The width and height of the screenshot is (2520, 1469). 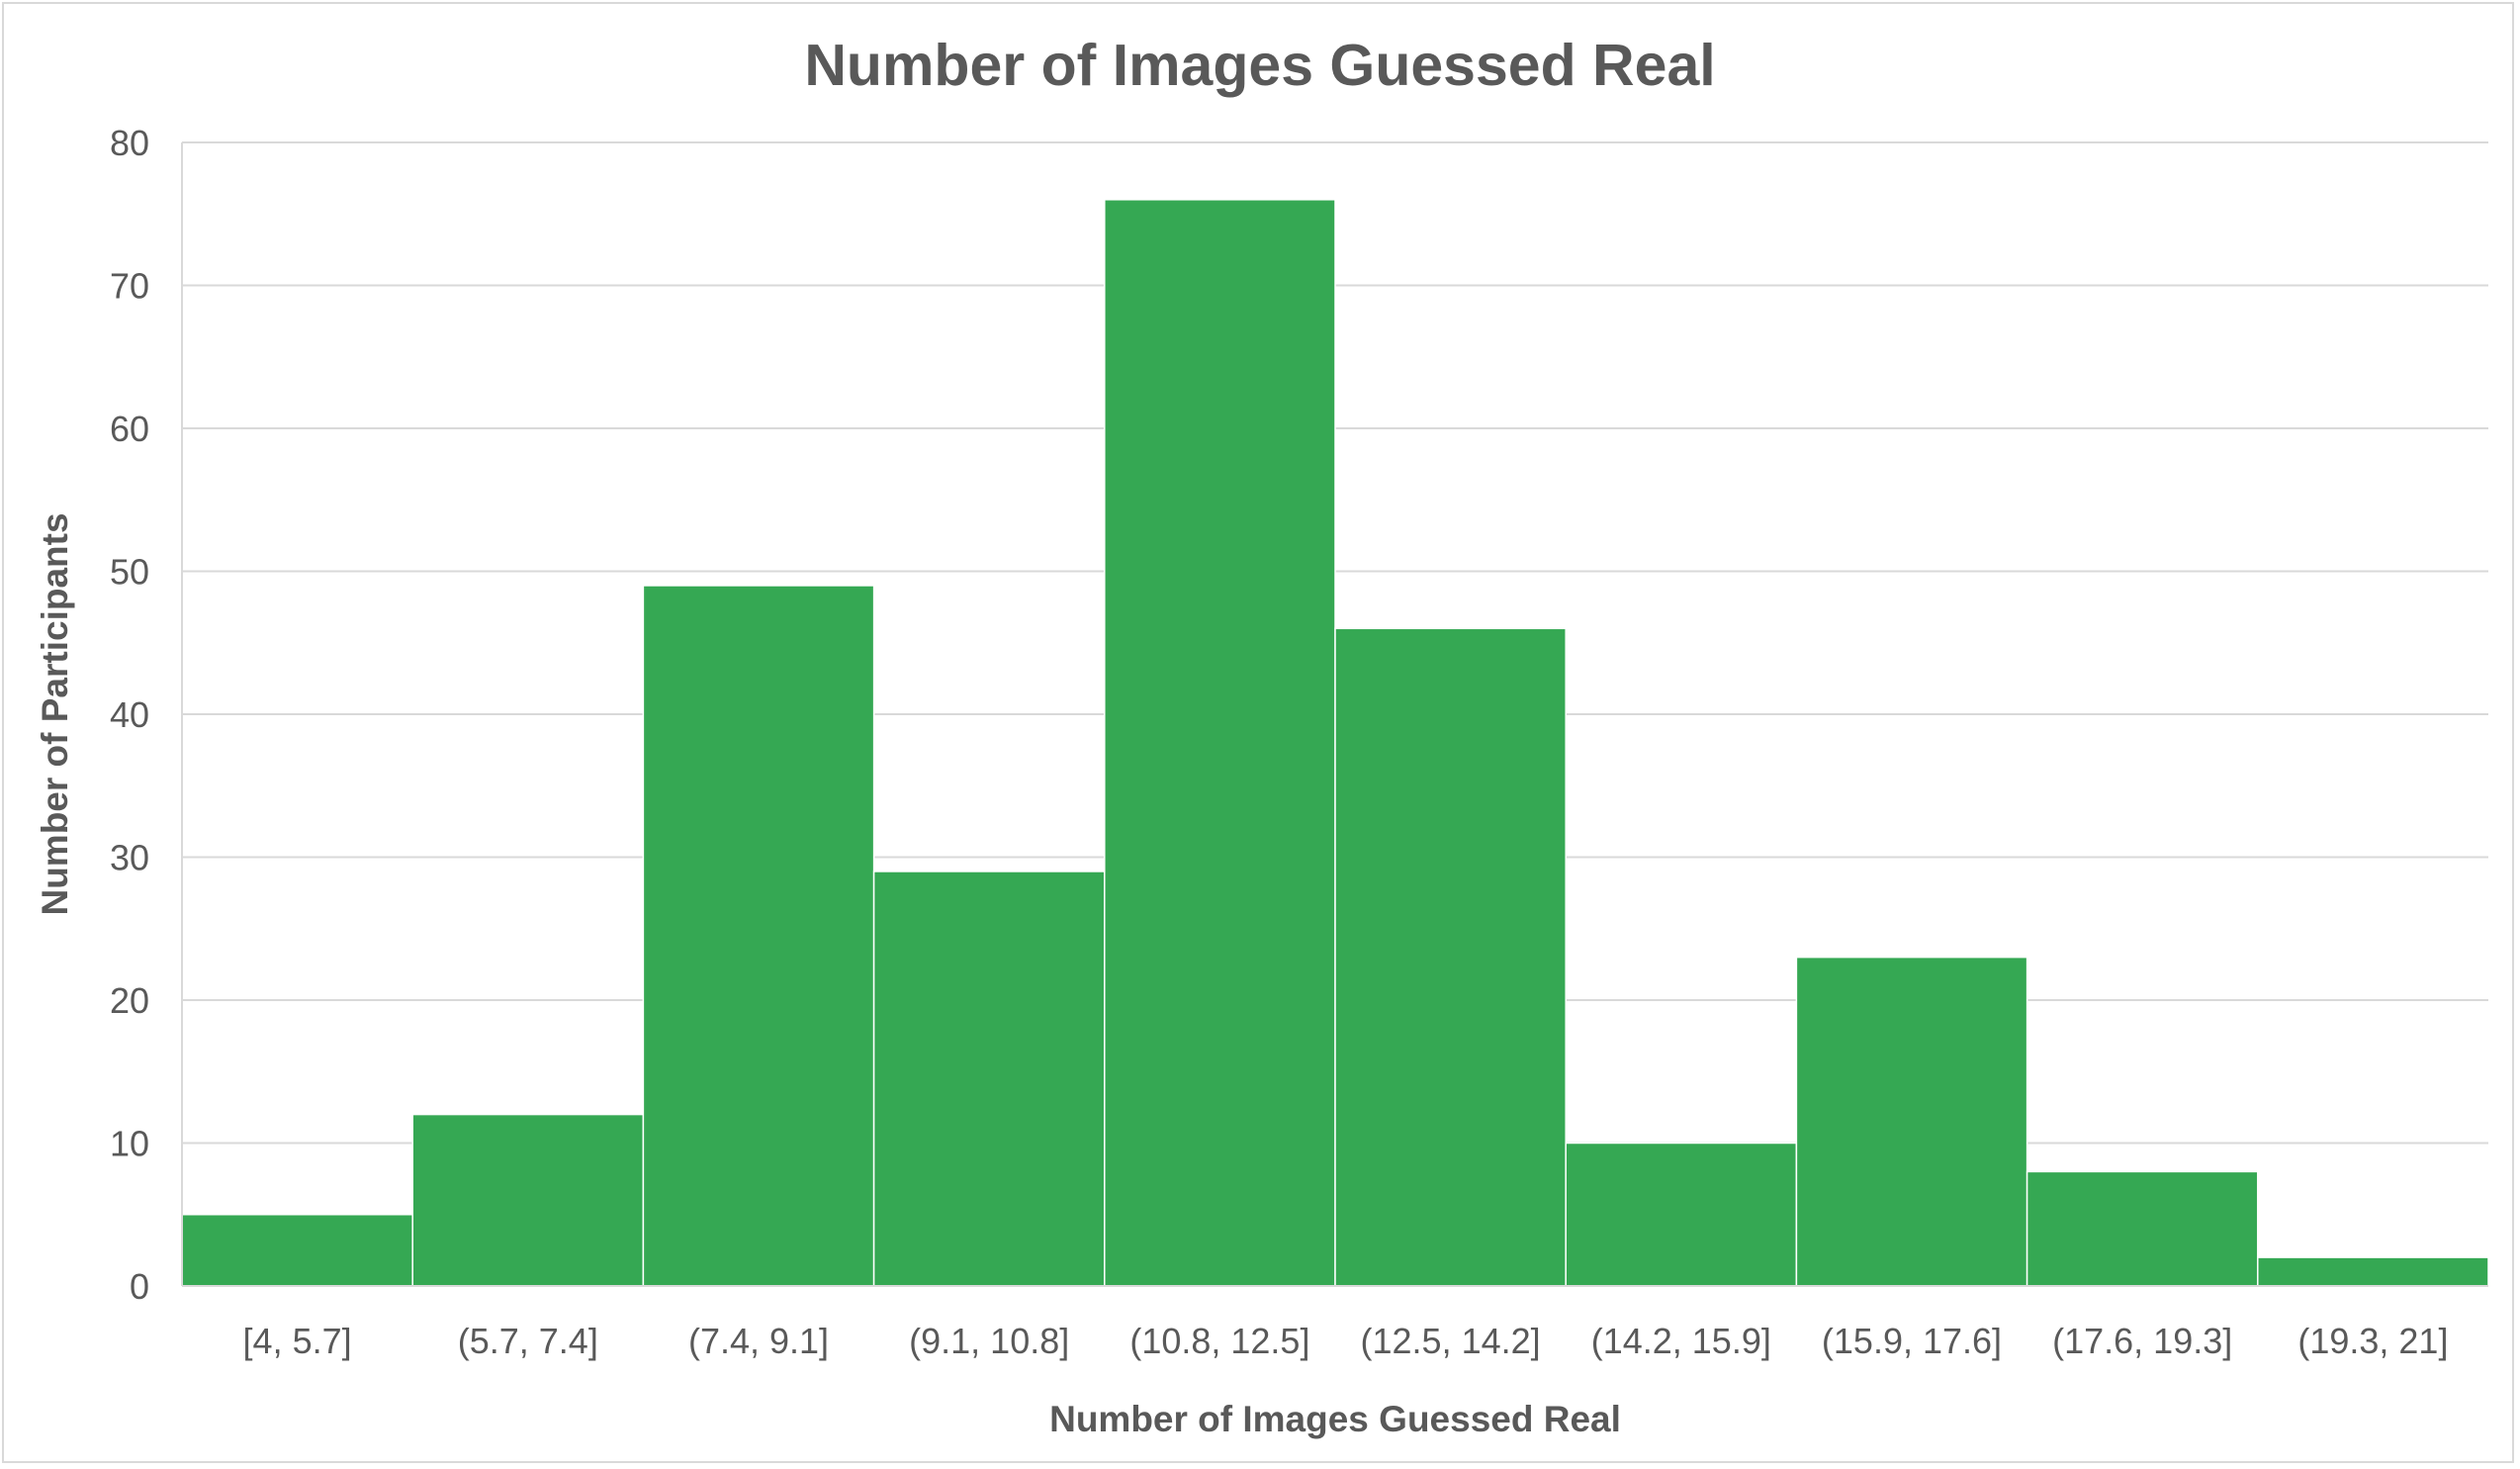 What do you see at coordinates (129, 143) in the screenshot?
I see `y-tick-label: 80` at bounding box center [129, 143].